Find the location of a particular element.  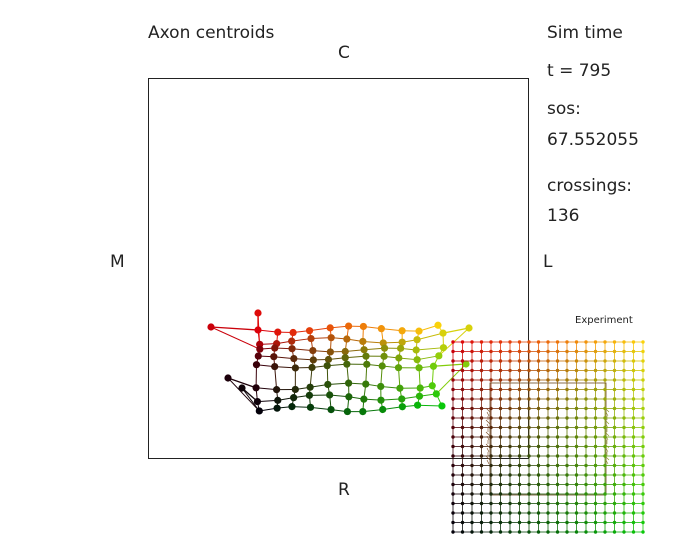

experiment-points is located at coordinates (548, 437).